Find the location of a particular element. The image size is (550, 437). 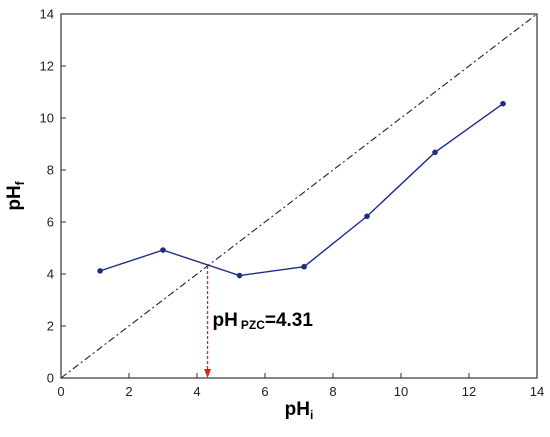

x-tick-label: 14 is located at coordinates (537, 391).